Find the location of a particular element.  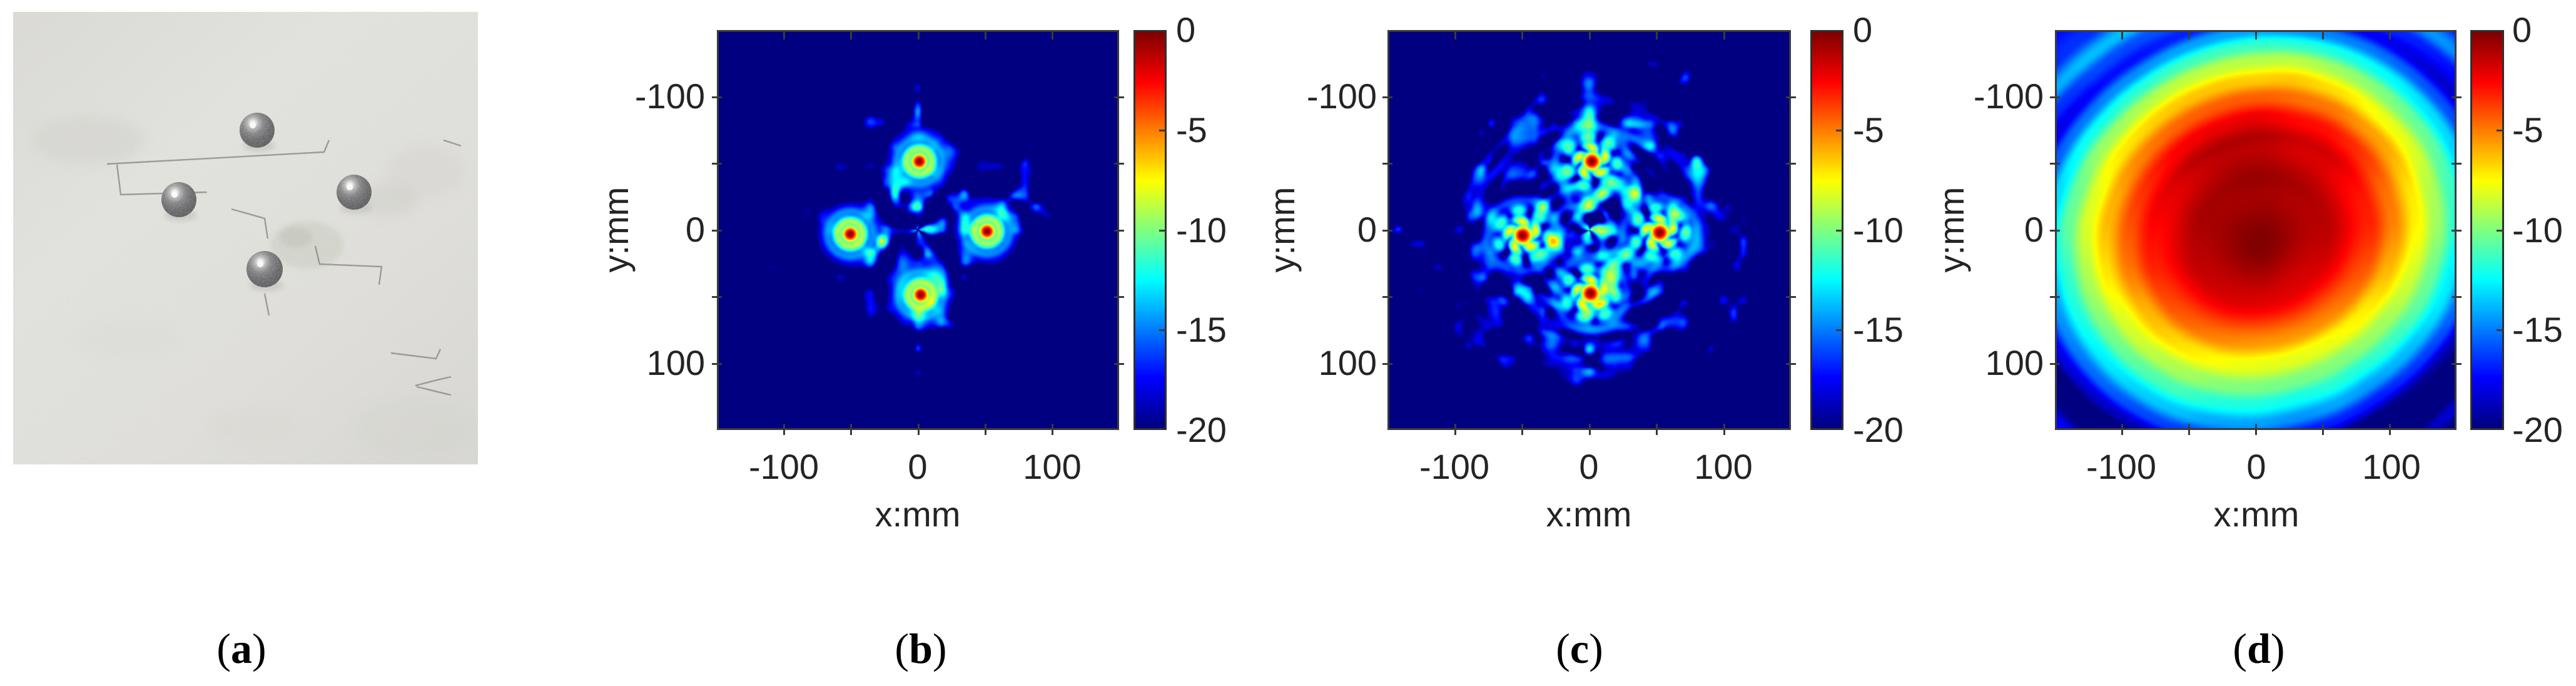

panel-label-b: (b) is located at coordinates (921, 648).